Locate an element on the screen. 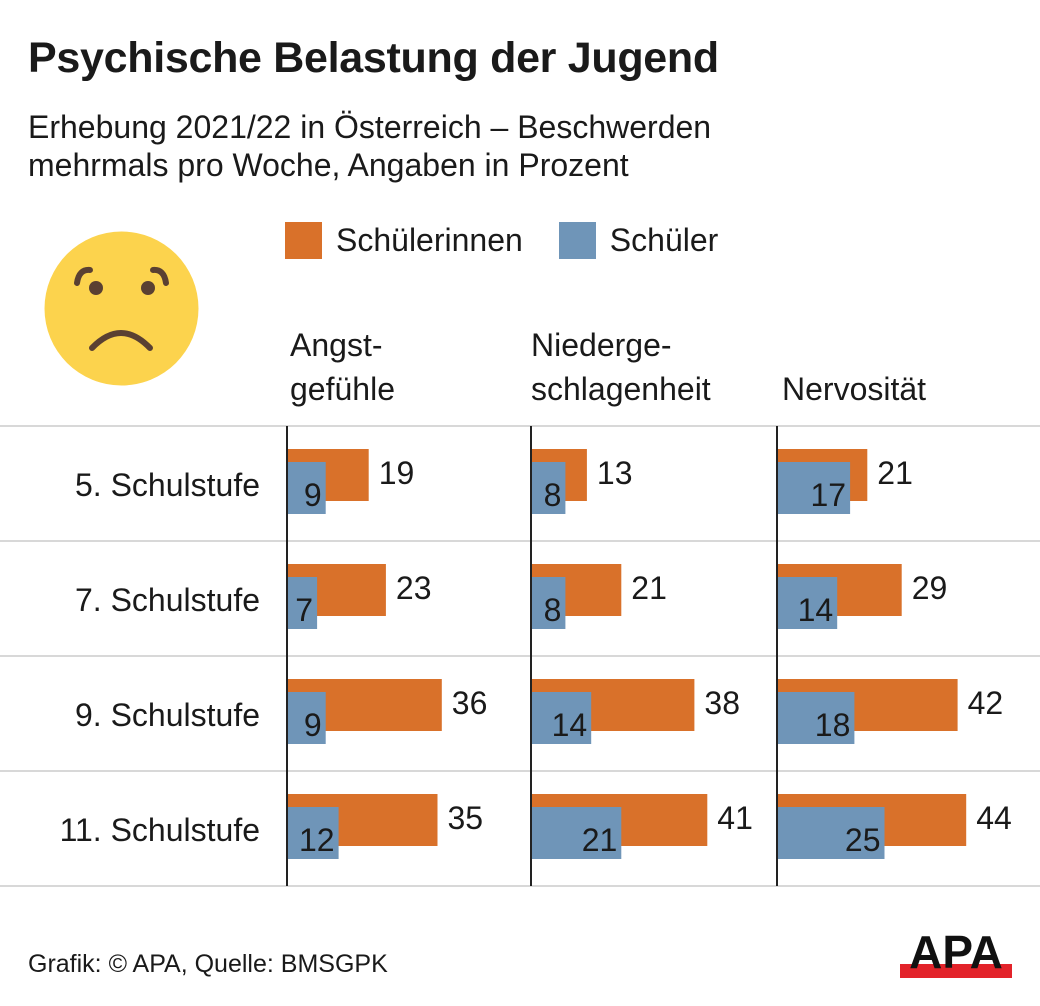  category-label: 9. Schulstufe is located at coordinates (167, 715).